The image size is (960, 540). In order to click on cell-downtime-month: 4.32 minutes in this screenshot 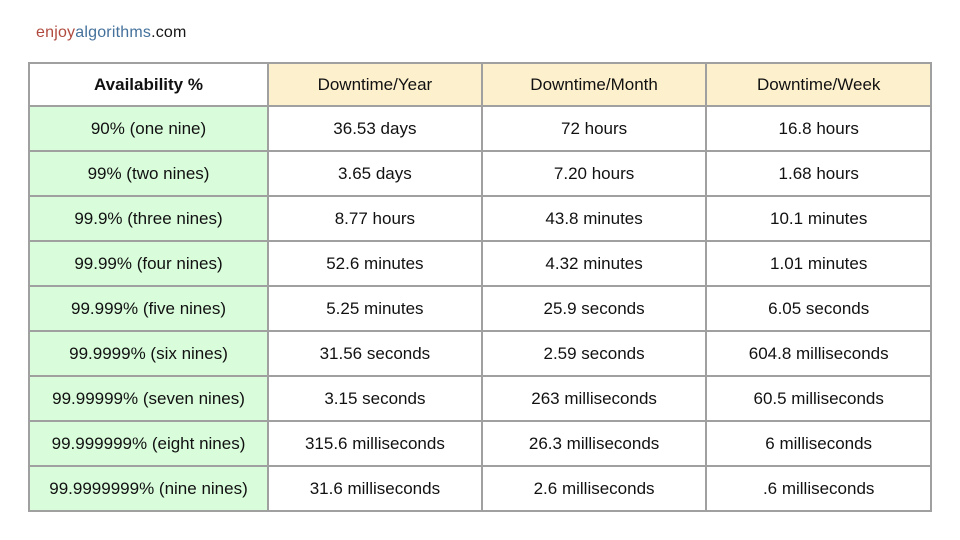, I will do `click(594, 263)`.